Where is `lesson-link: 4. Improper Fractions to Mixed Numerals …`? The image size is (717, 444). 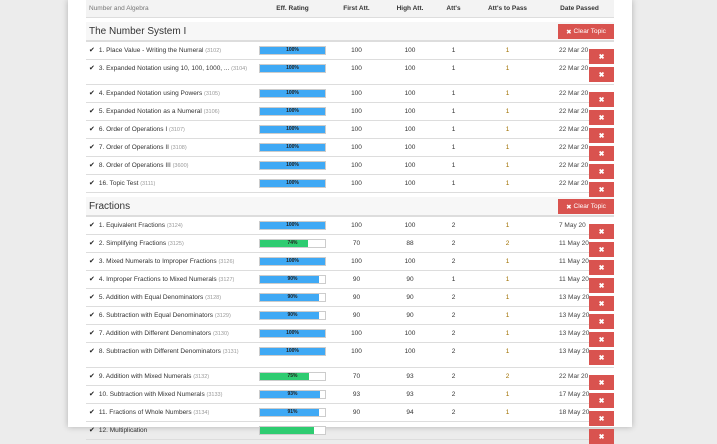
lesson-link: 4. Improper Fractions to Mixed Numerals … is located at coordinates (166, 280).